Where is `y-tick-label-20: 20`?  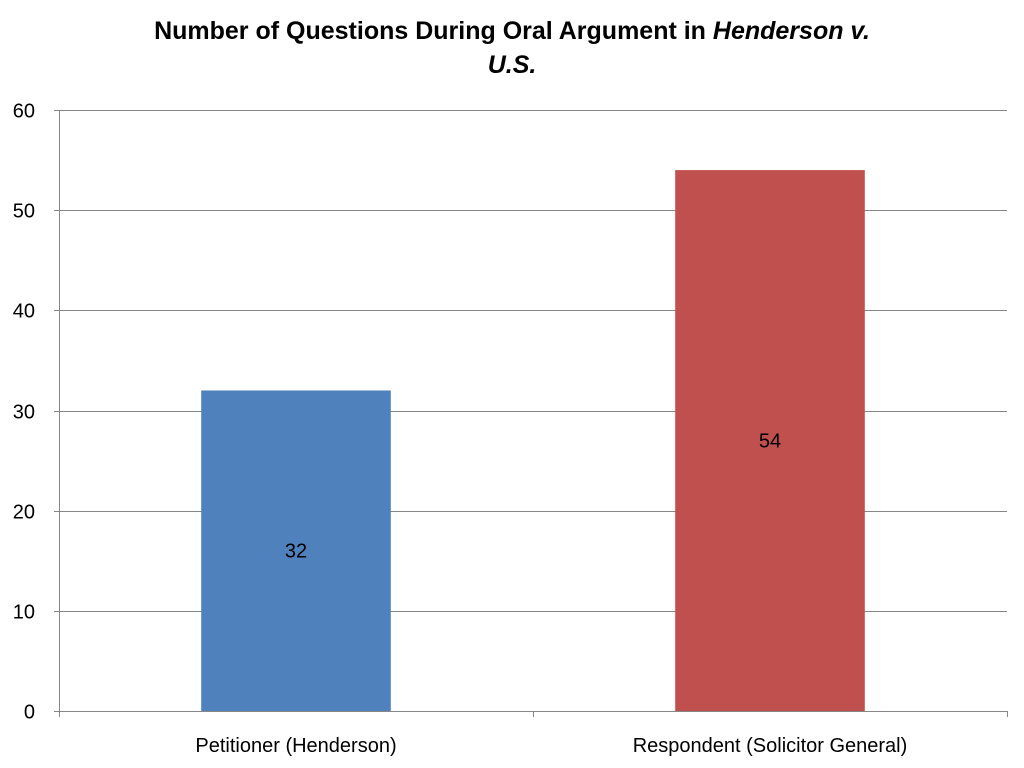
y-tick-label-20: 20 is located at coordinates (24, 513).